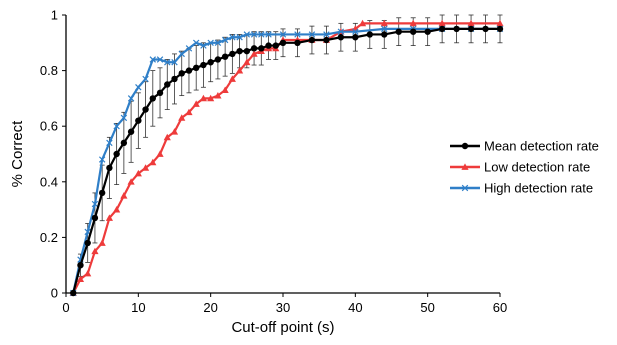 Image resolution: width=617 pixels, height=345 pixels. What do you see at coordinates (54, 293) in the screenshot?
I see `y-tick-label: 0` at bounding box center [54, 293].